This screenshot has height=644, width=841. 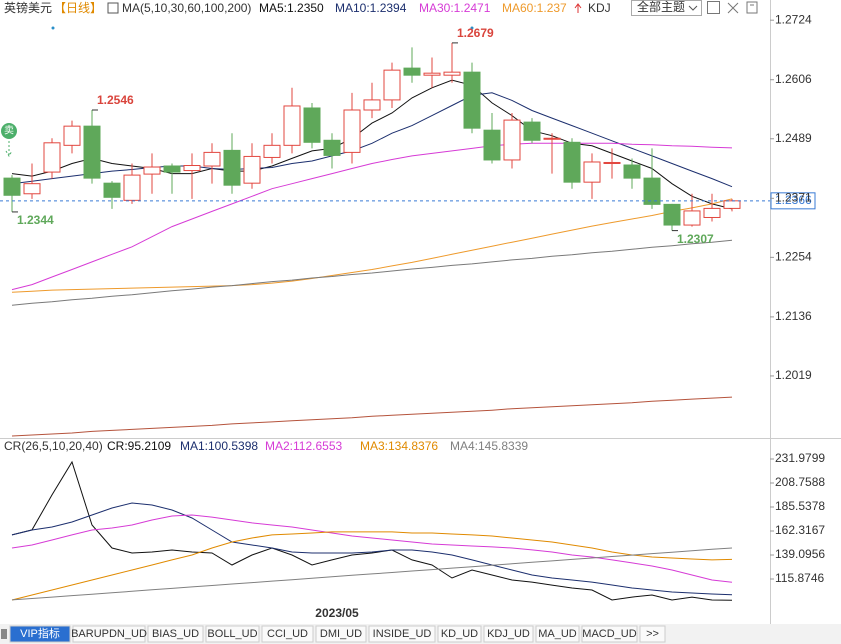 I want to click on tab-label: >>, so click(x=652, y=634).